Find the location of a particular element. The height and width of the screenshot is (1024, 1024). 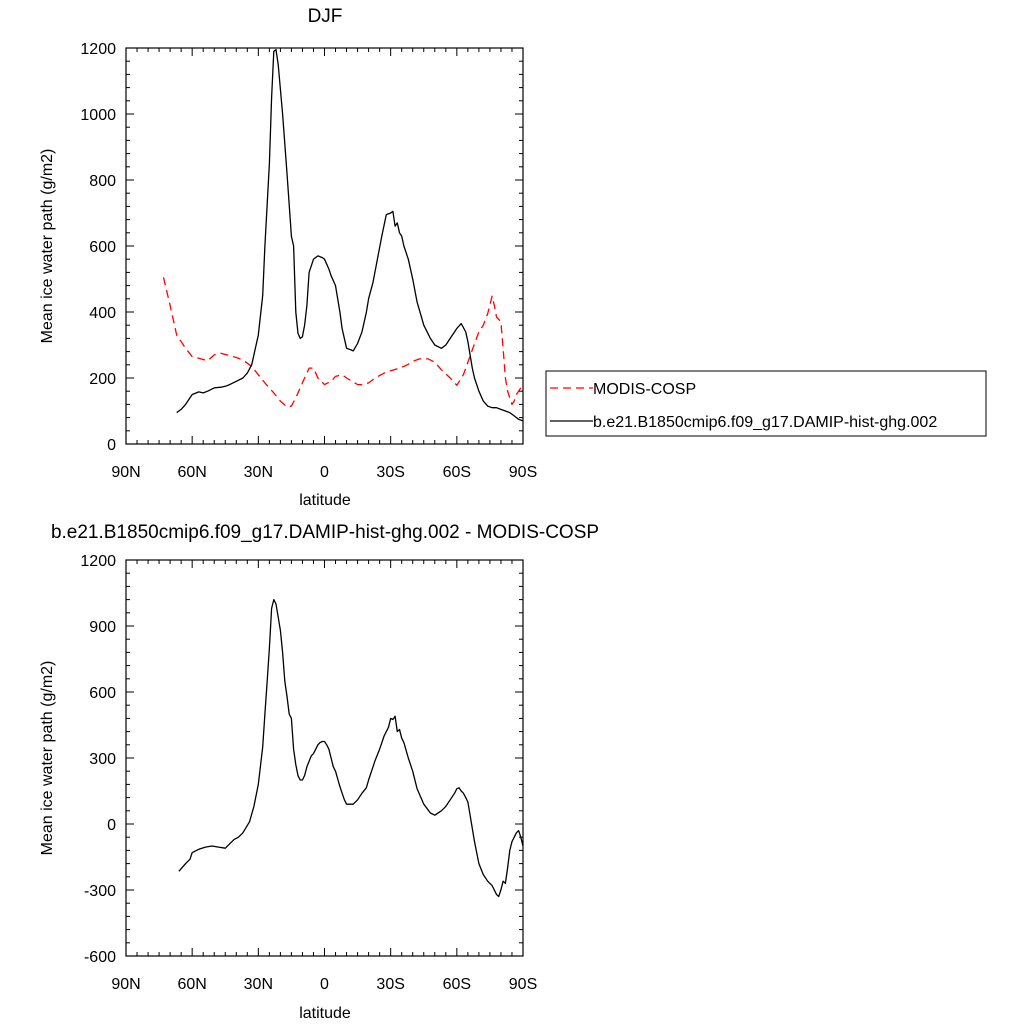

y-tick-label: 400 is located at coordinates (102, 313).